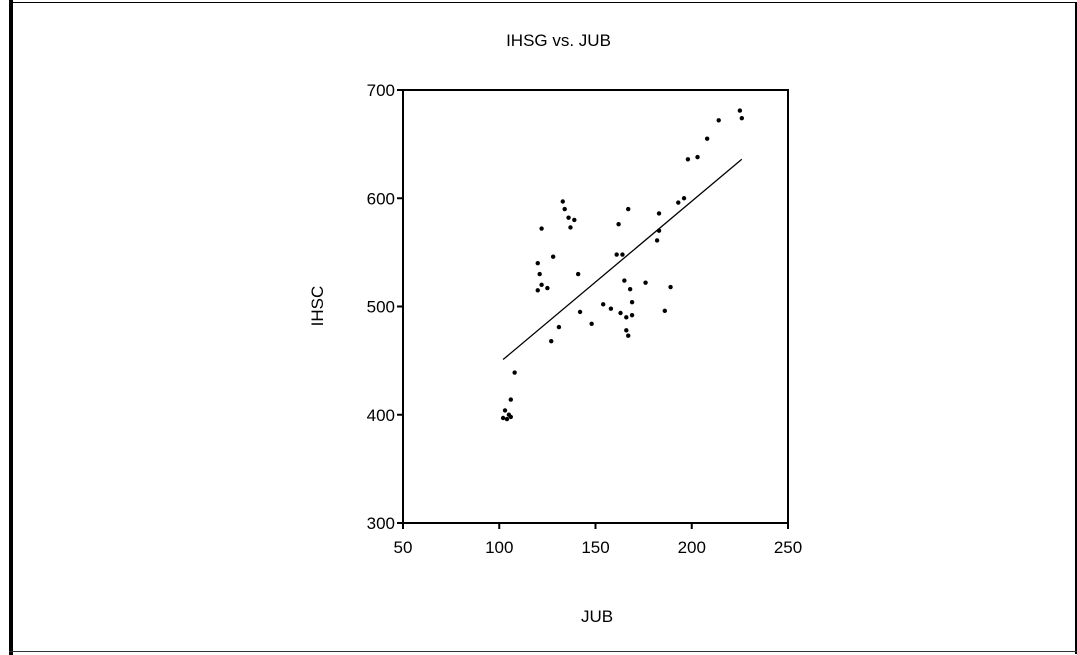 This screenshot has width=1077, height=655. What do you see at coordinates (317, 306) in the screenshot?
I see `y-axis-label: IHSC` at bounding box center [317, 306].